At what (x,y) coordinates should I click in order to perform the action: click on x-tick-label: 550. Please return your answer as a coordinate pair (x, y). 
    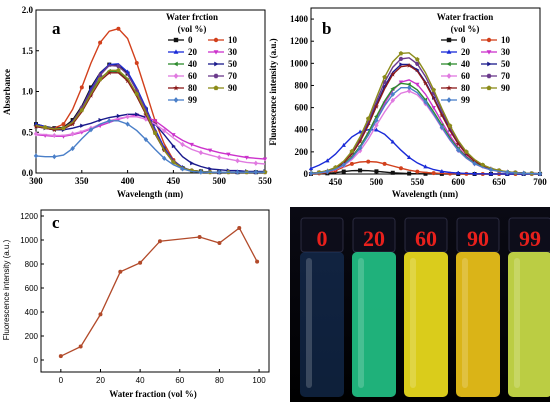
    Looking at the image, I should click on (265, 181).